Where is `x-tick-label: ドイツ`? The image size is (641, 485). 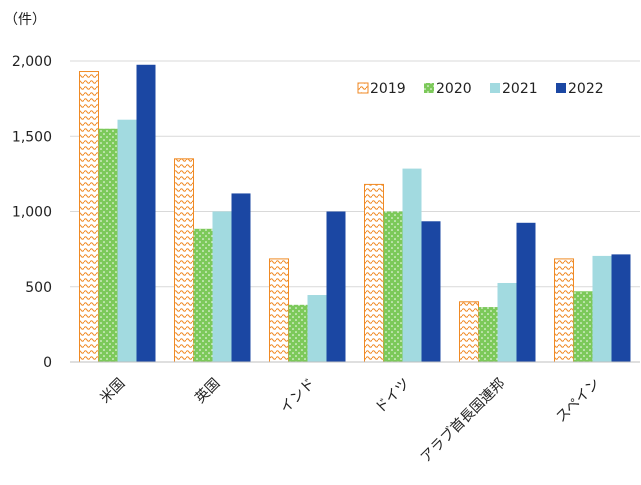 x-tick-label: ドイツ is located at coordinates (392, 396).